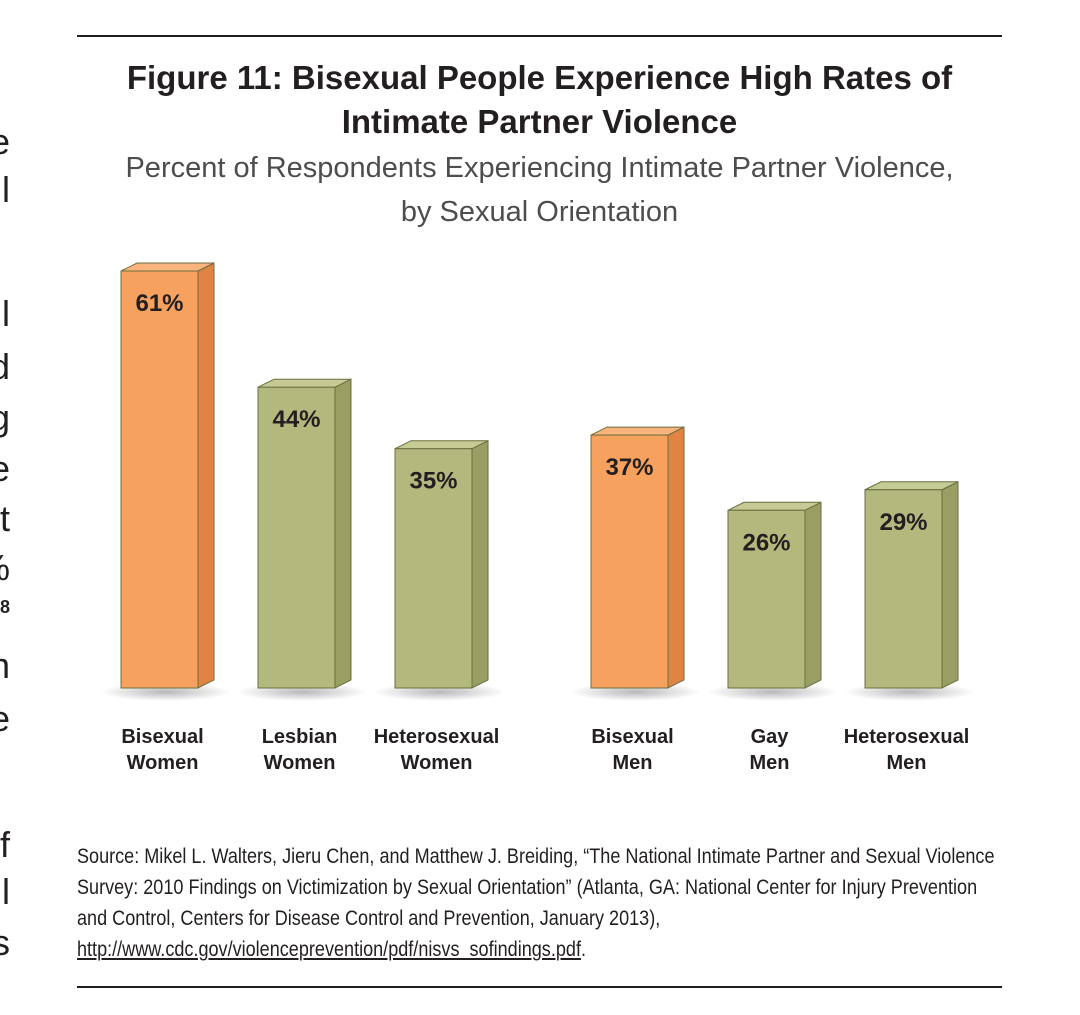 The image size is (1080, 1015). I want to click on category-label-line: Gay, so click(770, 737).